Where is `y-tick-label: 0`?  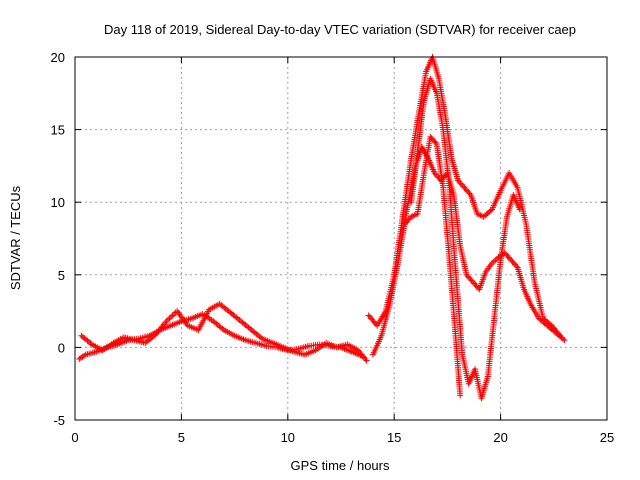
y-tick-label: 0 is located at coordinates (61, 347).